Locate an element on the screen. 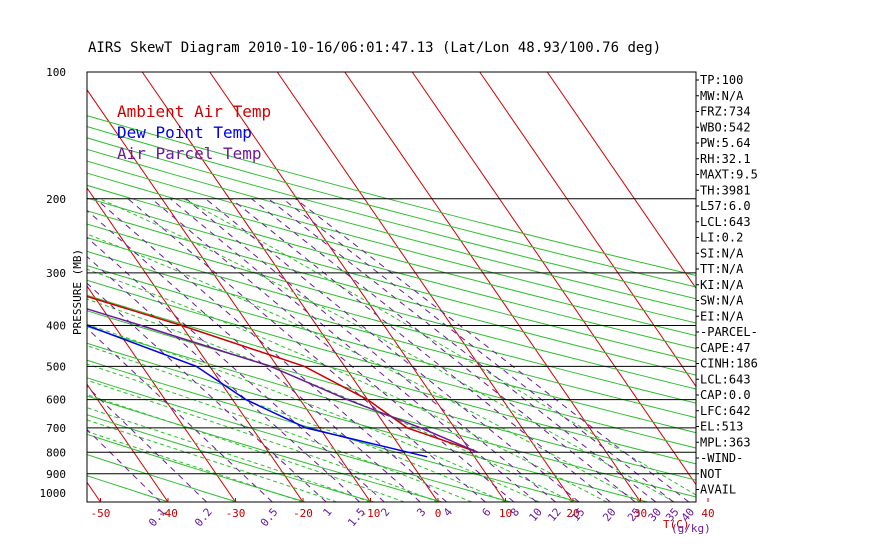 This screenshot has width=870, height=560. side-panel-value: L57:6.0 is located at coordinates (725, 206).